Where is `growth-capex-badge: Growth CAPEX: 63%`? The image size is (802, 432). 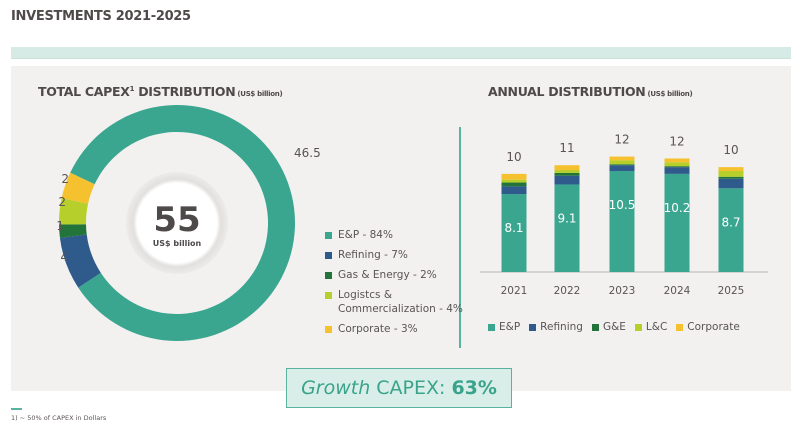
growth-capex-badge: Growth CAPEX: 63% is located at coordinates (399, 388).